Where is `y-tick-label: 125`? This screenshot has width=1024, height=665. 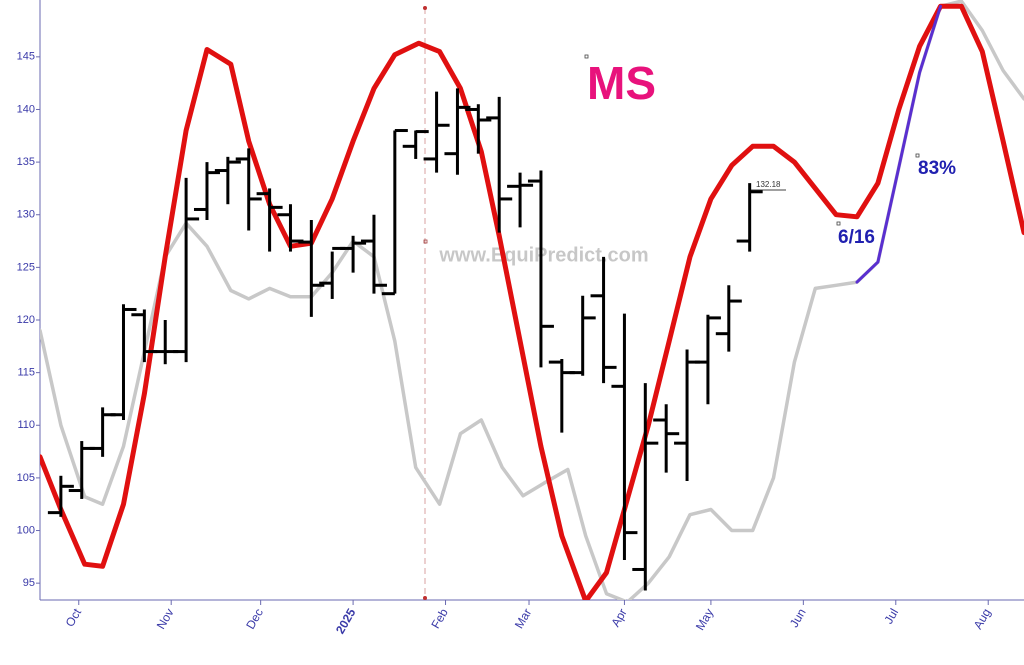
y-tick-label: 125 is located at coordinates (26, 267).